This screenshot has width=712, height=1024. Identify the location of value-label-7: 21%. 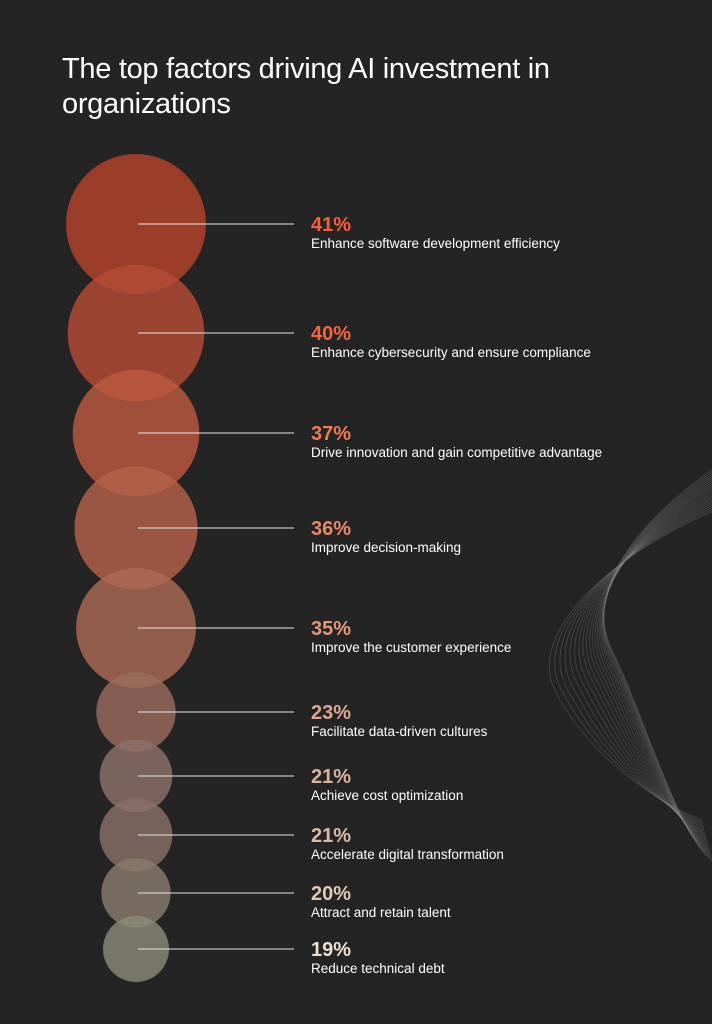
(331, 777).